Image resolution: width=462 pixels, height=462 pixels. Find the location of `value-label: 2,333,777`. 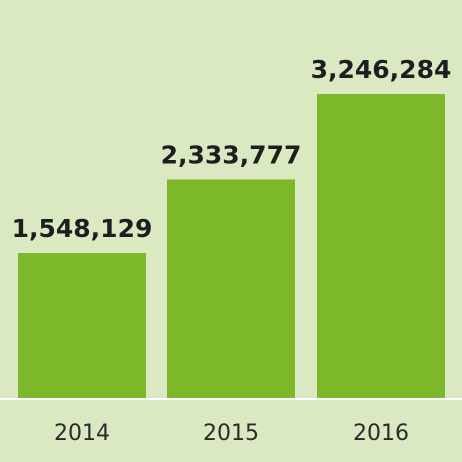

value-label: 2,333,777 is located at coordinates (231, 154).